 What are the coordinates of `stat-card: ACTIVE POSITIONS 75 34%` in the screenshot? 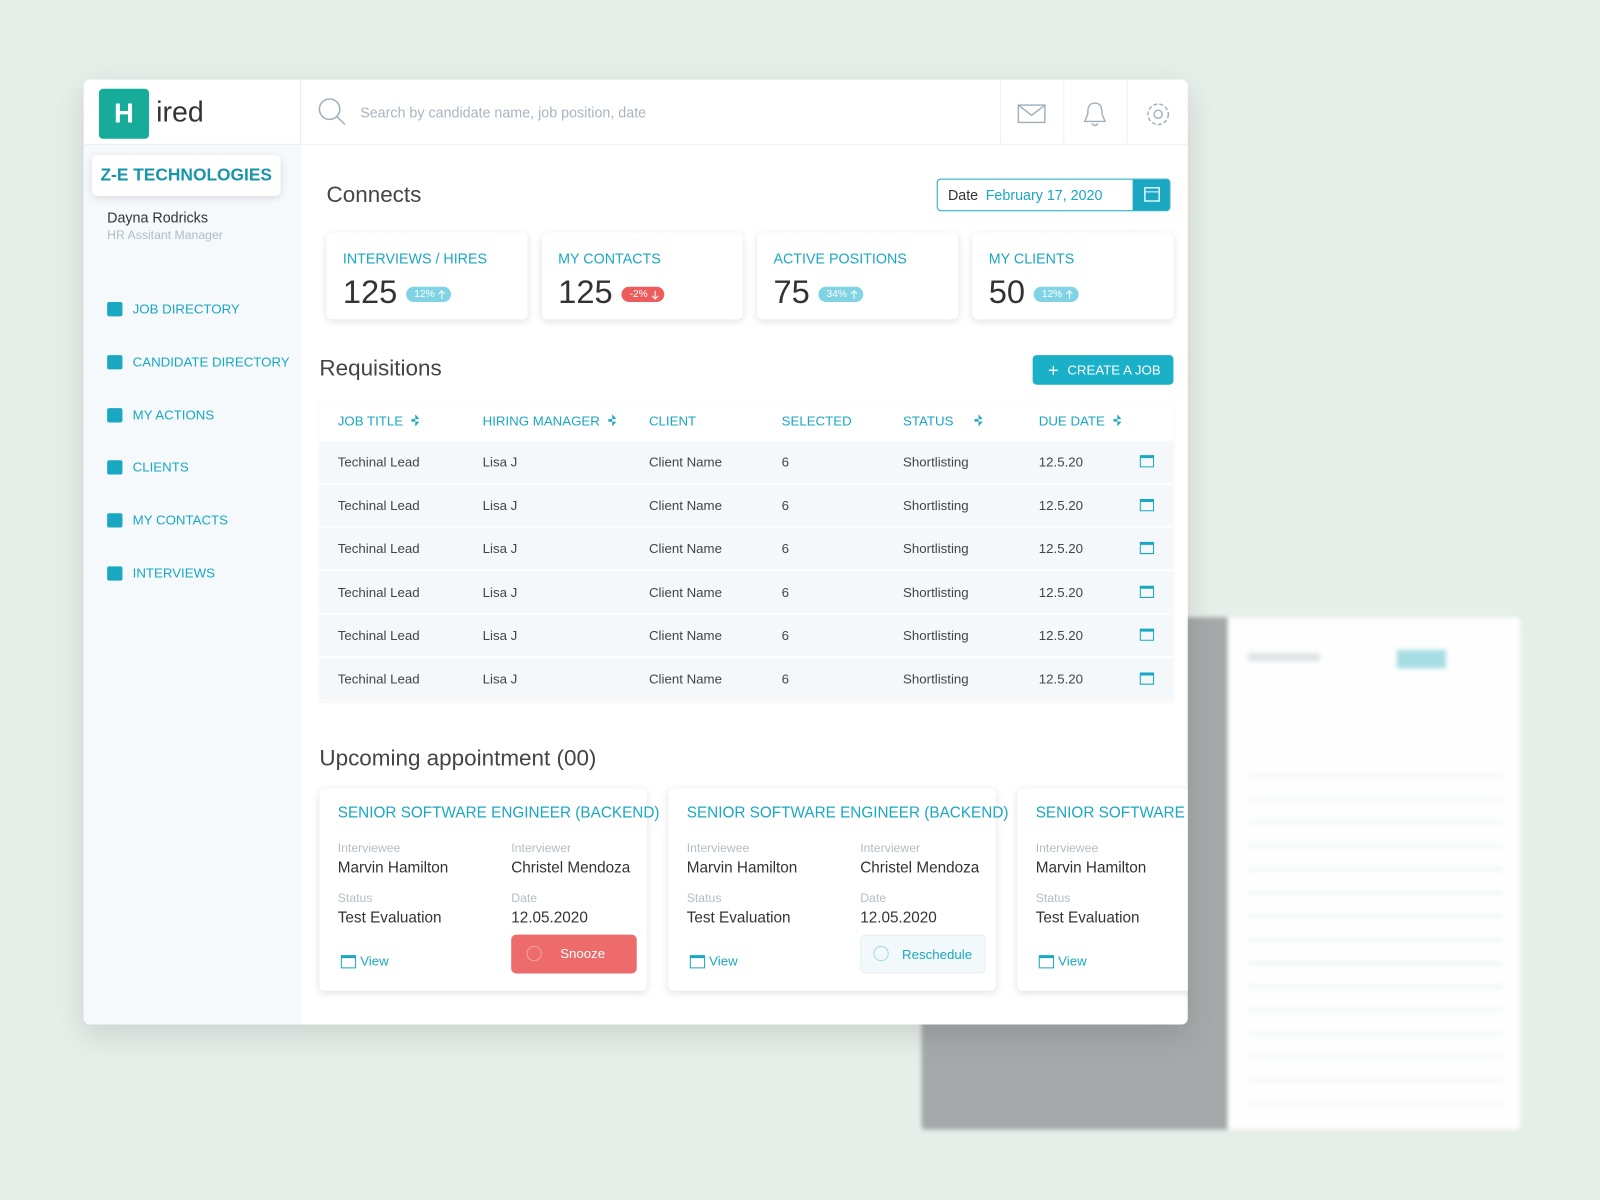 It's located at (858, 276).